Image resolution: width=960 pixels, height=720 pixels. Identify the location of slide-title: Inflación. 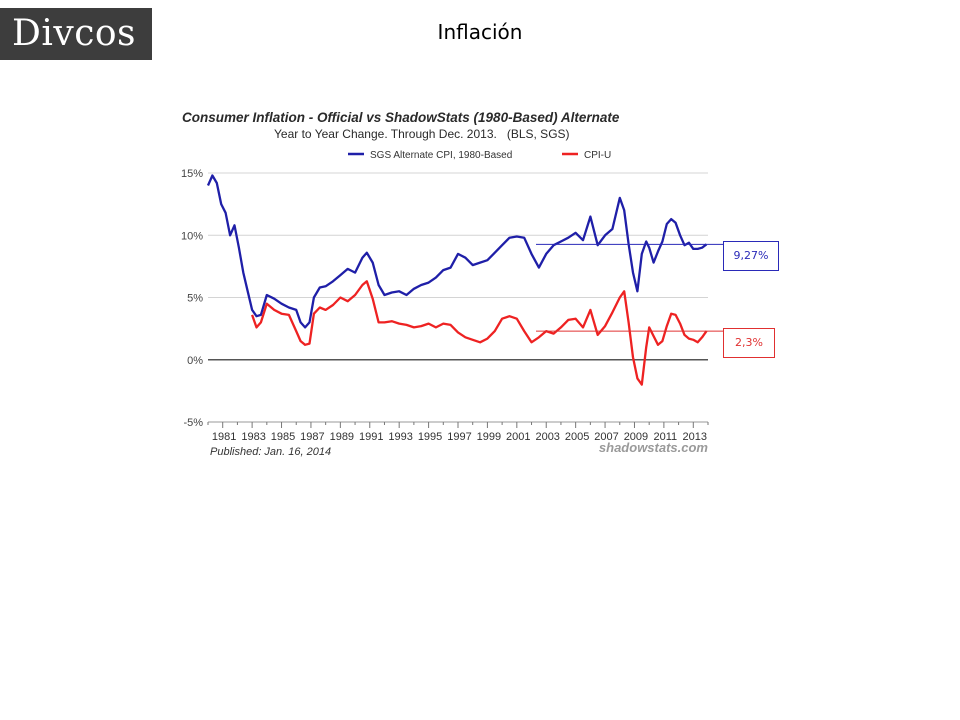
(480, 32).